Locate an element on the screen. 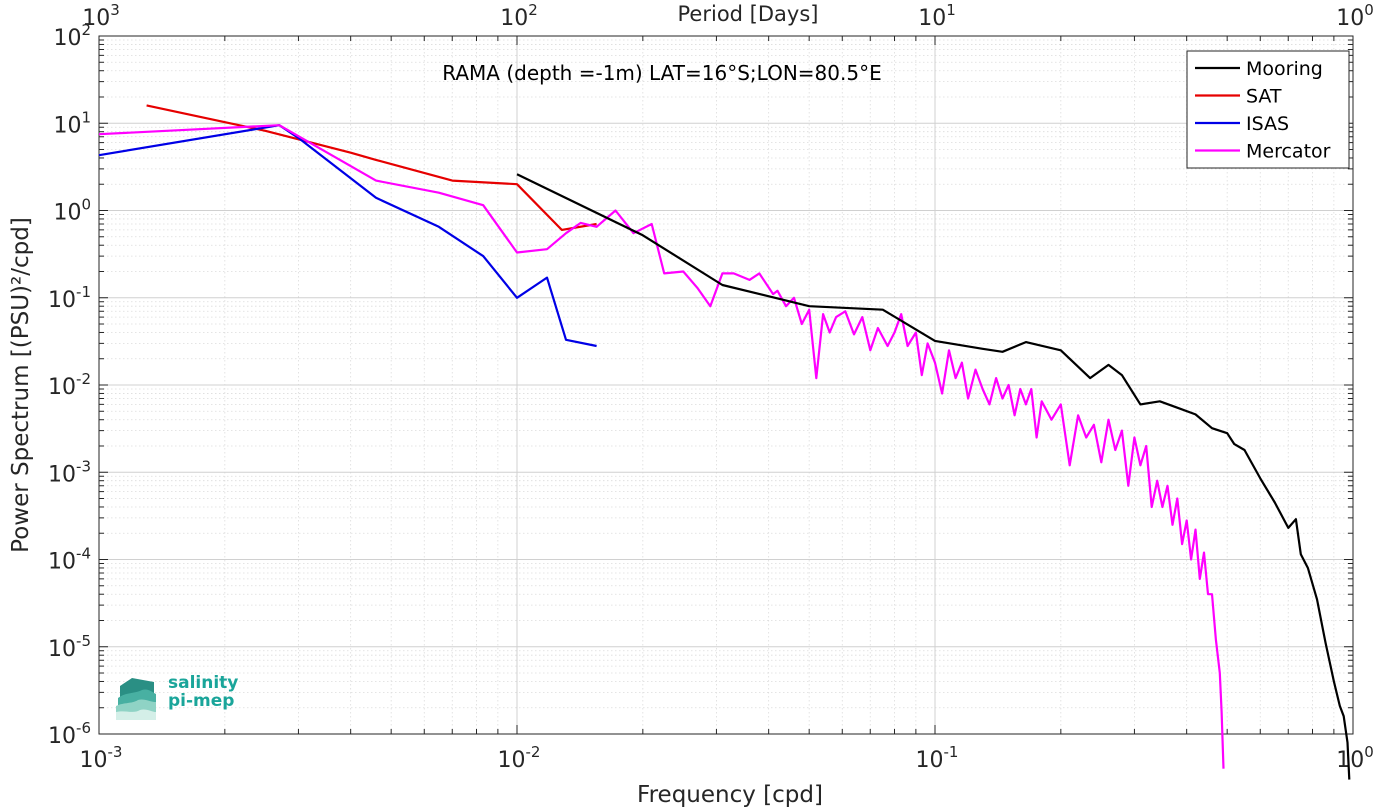  x-tick-label: 10⁻² is located at coordinates (519, 758).